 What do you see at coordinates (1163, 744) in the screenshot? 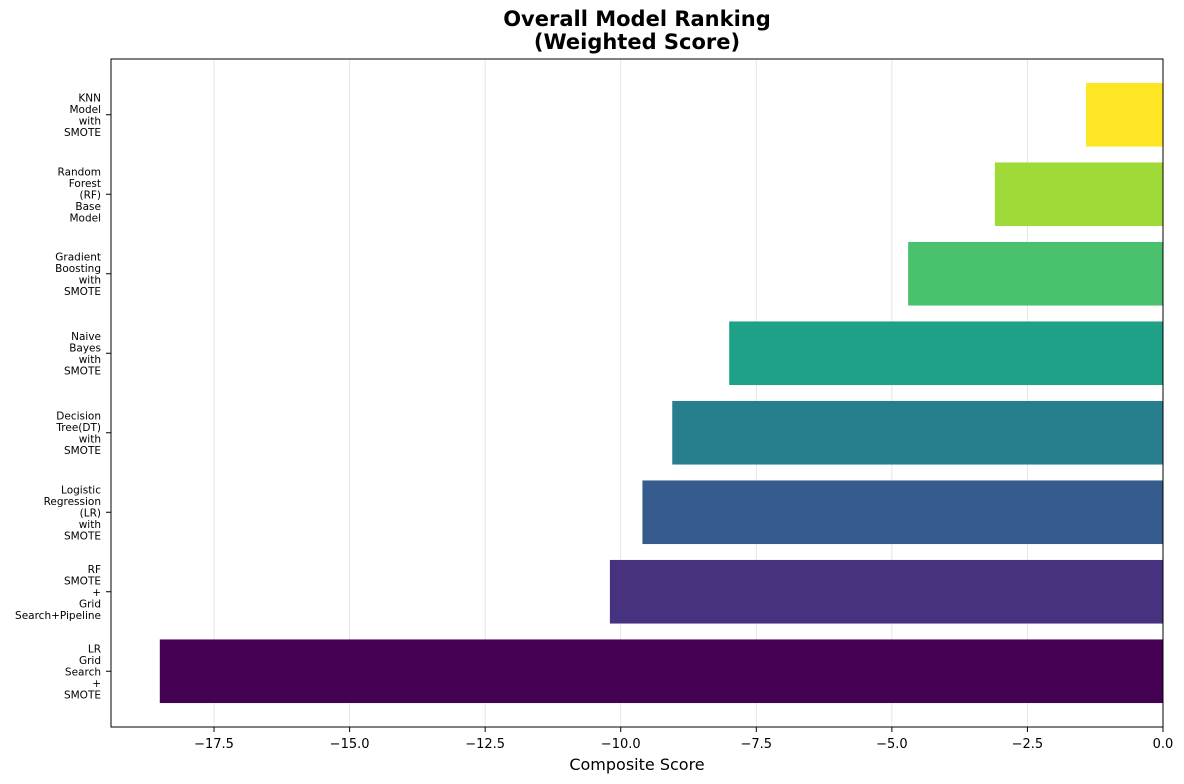
I see `x-tick-label: 0.0` at bounding box center [1163, 744].